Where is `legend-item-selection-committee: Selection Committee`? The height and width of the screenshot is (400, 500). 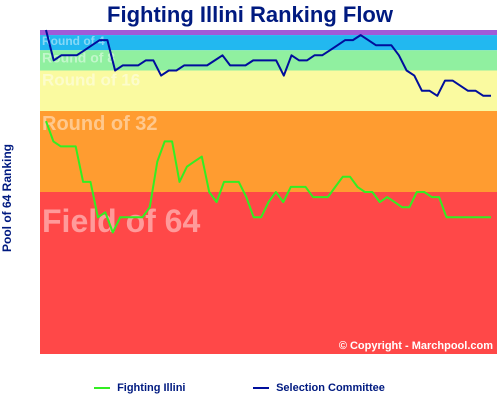
legend-item-selection-committee: Selection Committee is located at coordinates (319, 388).